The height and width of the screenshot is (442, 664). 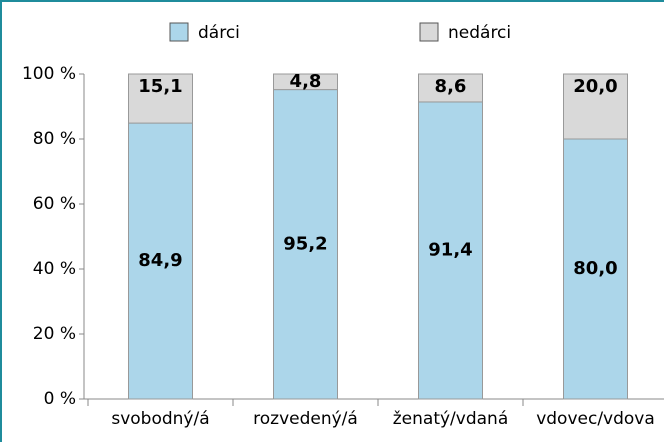 What do you see at coordinates (219, 33) in the screenshot?
I see `legend-label: dárci` at bounding box center [219, 33].